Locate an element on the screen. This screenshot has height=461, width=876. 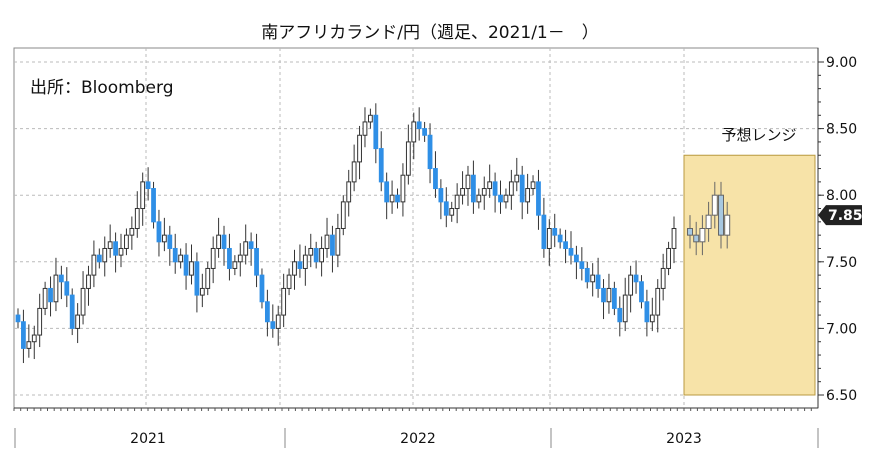
y-tick-label: 7.00 is located at coordinates (841, 329).